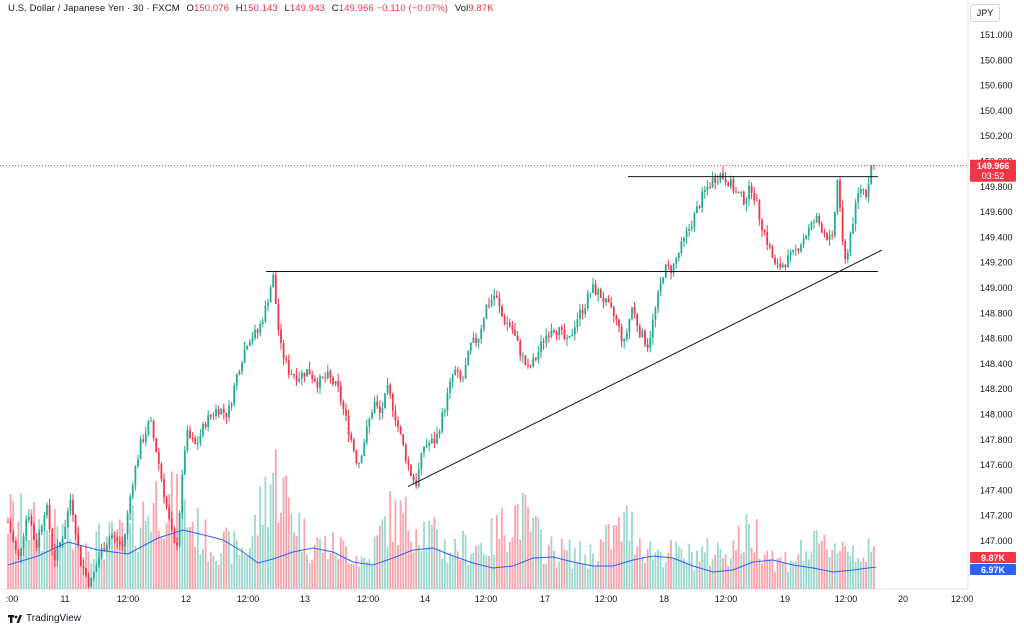 This screenshot has width=1024, height=632. What do you see at coordinates (461, 8) in the screenshot?
I see `volume-label: Vol` at bounding box center [461, 8].